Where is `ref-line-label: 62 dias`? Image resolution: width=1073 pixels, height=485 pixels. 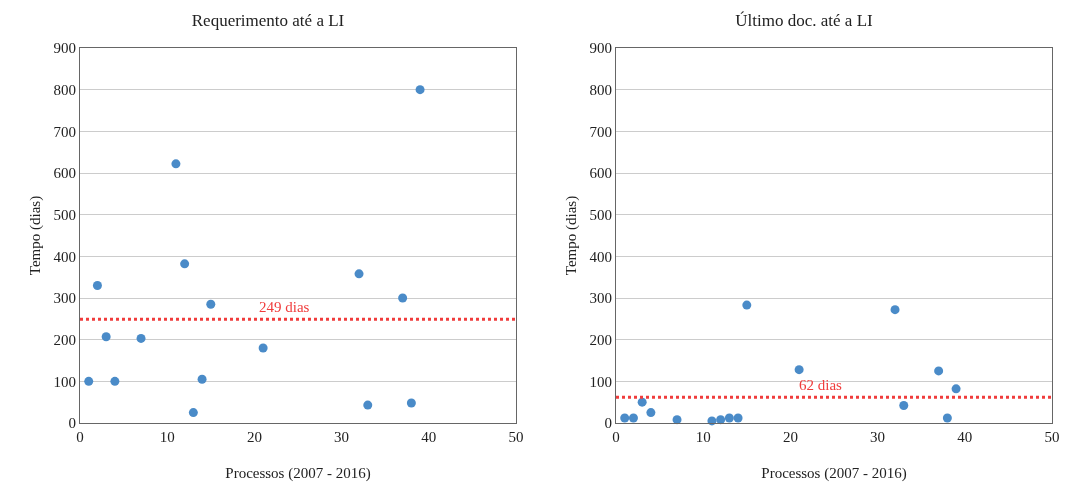
ref-line-label: 62 dias is located at coordinates (821, 385).